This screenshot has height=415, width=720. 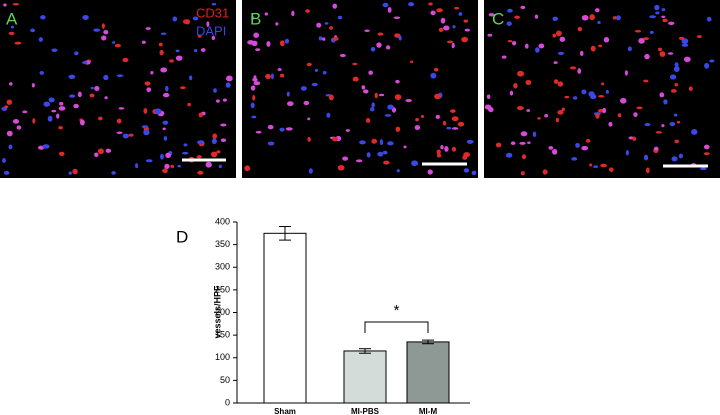 What do you see at coordinates (397, 310) in the screenshot?
I see `annotation: *` at bounding box center [397, 310].